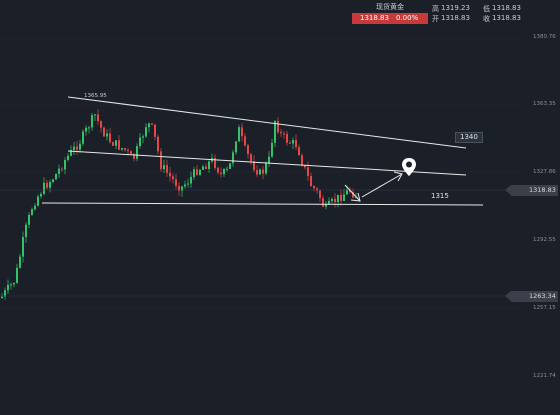 This screenshot has height=415, width=560. Describe the element at coordinates (267, 122) in the screenshot. I see `upper-trendline` at that location.